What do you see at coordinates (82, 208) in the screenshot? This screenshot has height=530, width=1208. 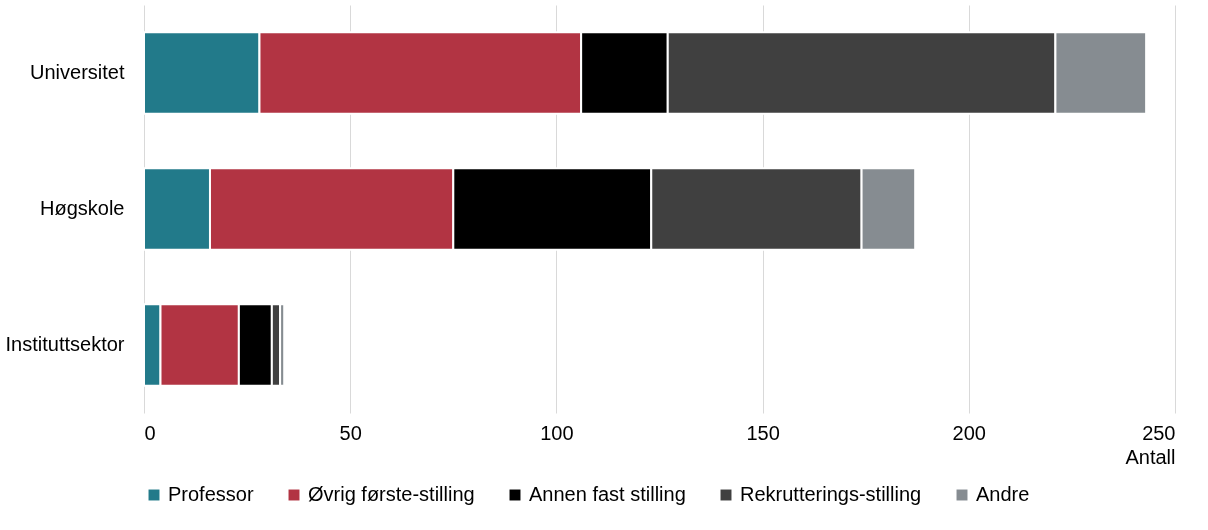 I see `y-tick-label: Høgskole` at bounding box center [82, 208].